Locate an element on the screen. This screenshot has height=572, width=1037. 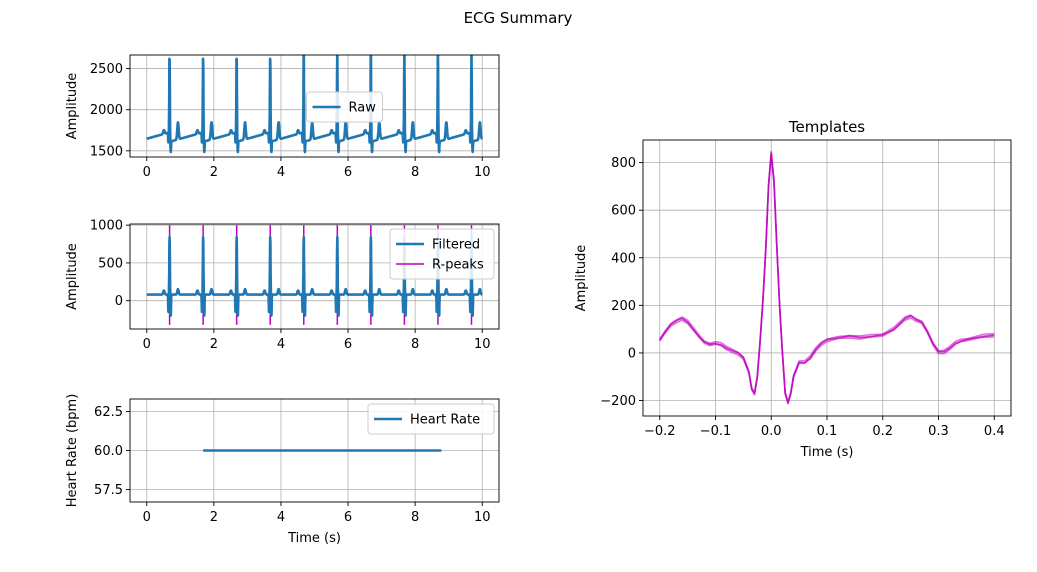
x-tick-label: 0.1 is located at coordinates (827, 431).